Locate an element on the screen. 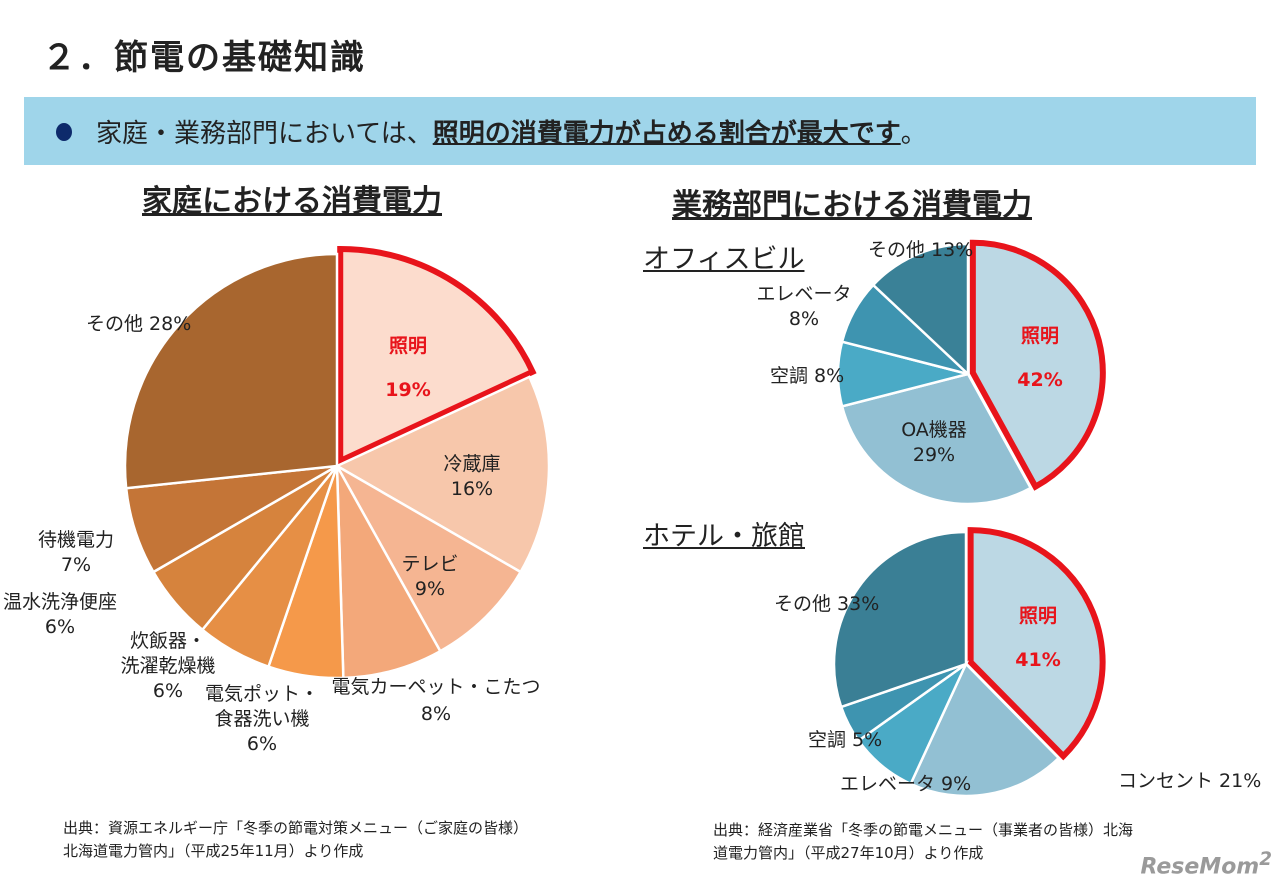  slice-label: 温水洗浄便座 is located at coordinates (60, 602).